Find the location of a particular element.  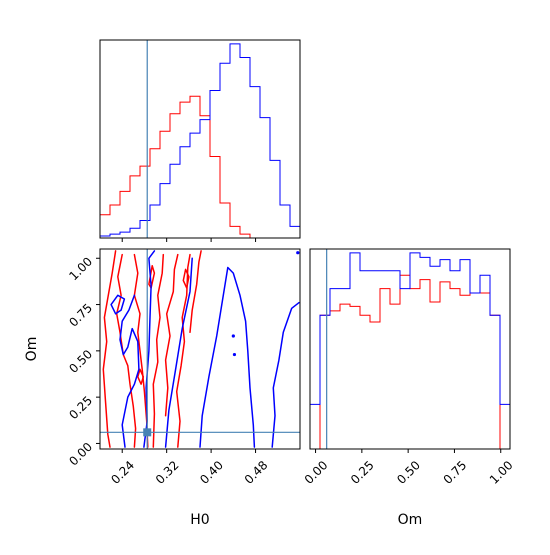

y-axis-label-om: Om is located at coordinates (32, 349).